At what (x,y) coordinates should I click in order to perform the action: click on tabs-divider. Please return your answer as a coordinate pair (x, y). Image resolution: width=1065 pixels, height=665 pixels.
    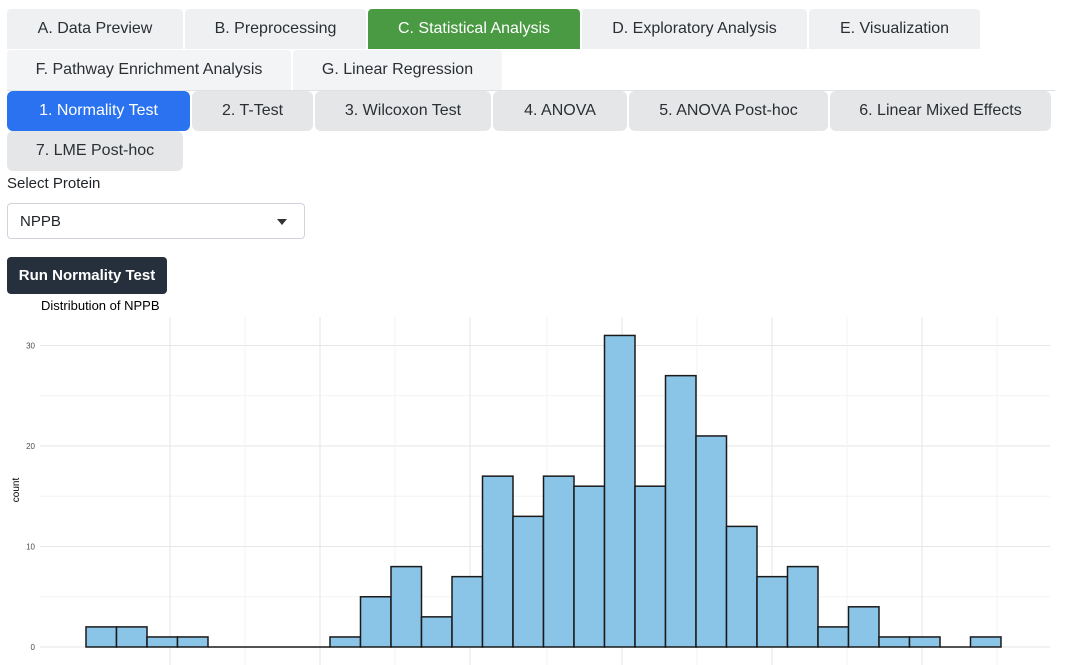
    Looking at the image, I should click on (531, 90).